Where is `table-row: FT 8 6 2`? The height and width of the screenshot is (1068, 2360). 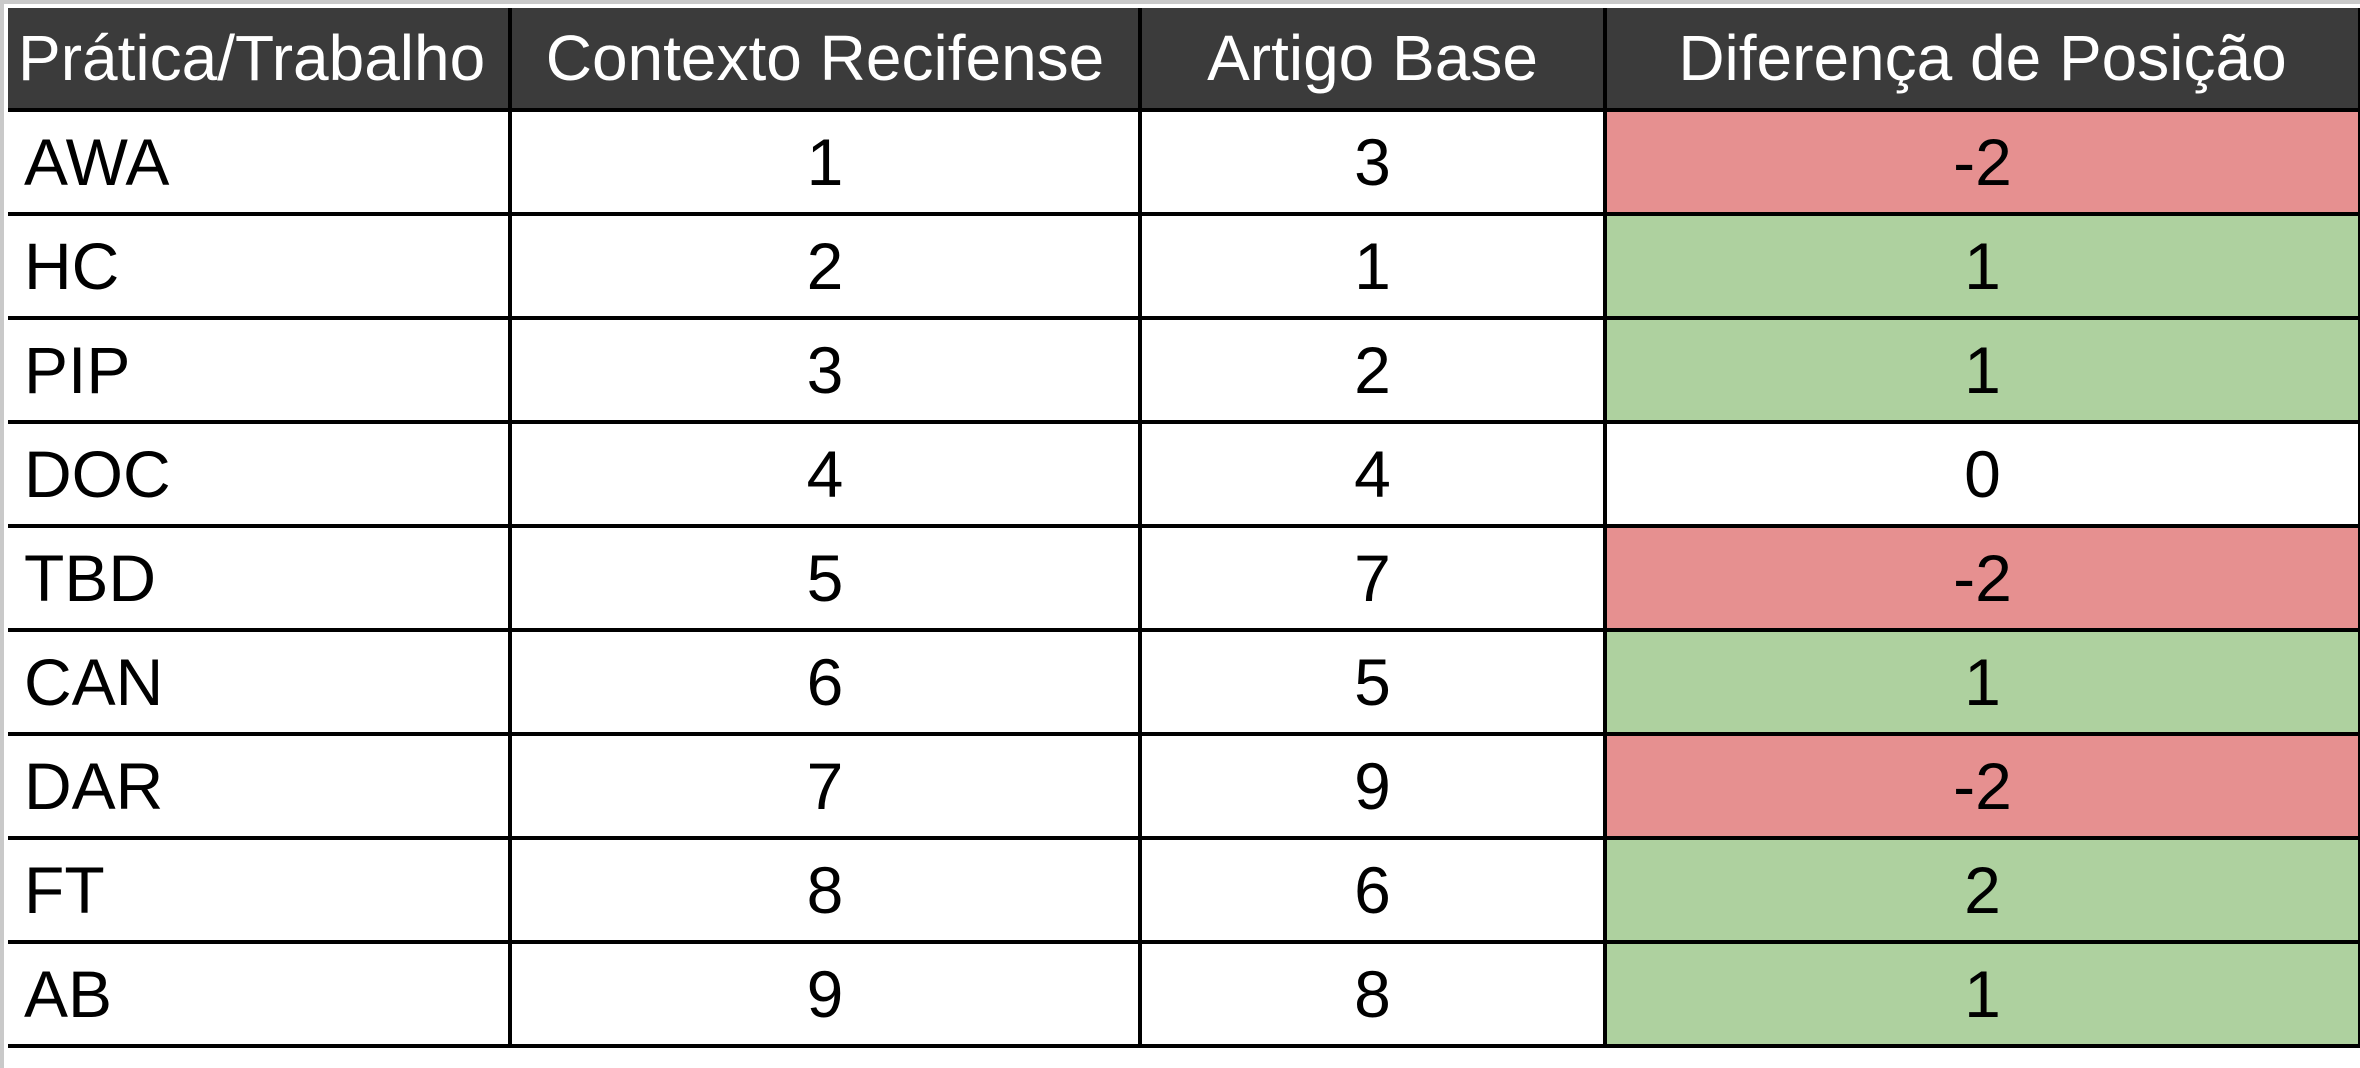
table-row: FT 8 6 2 is located at coordinates (1184, 891).